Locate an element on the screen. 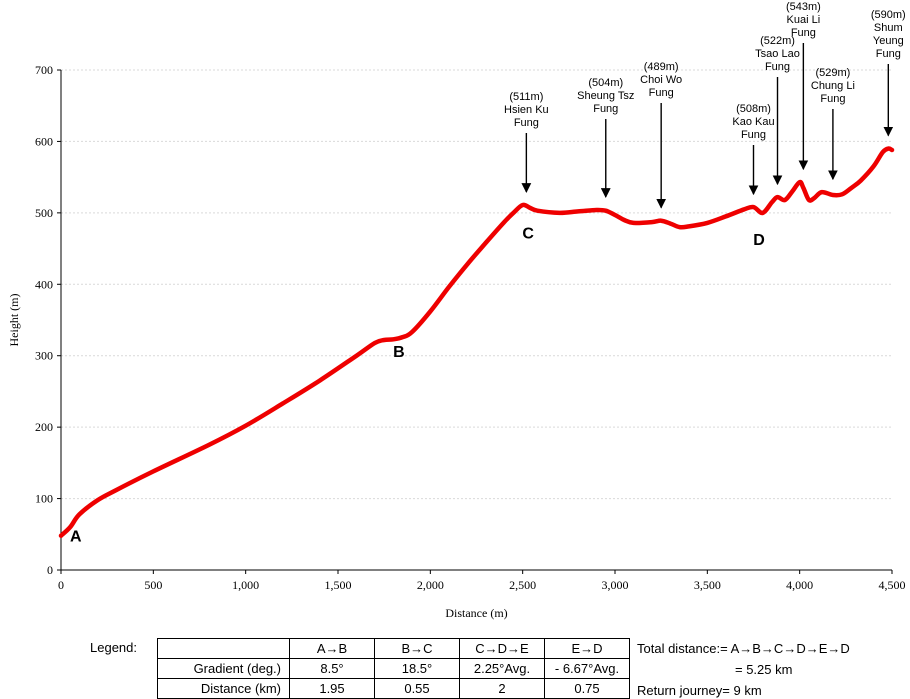  y-tick-label: 400 is located at coordinates (44, 284).